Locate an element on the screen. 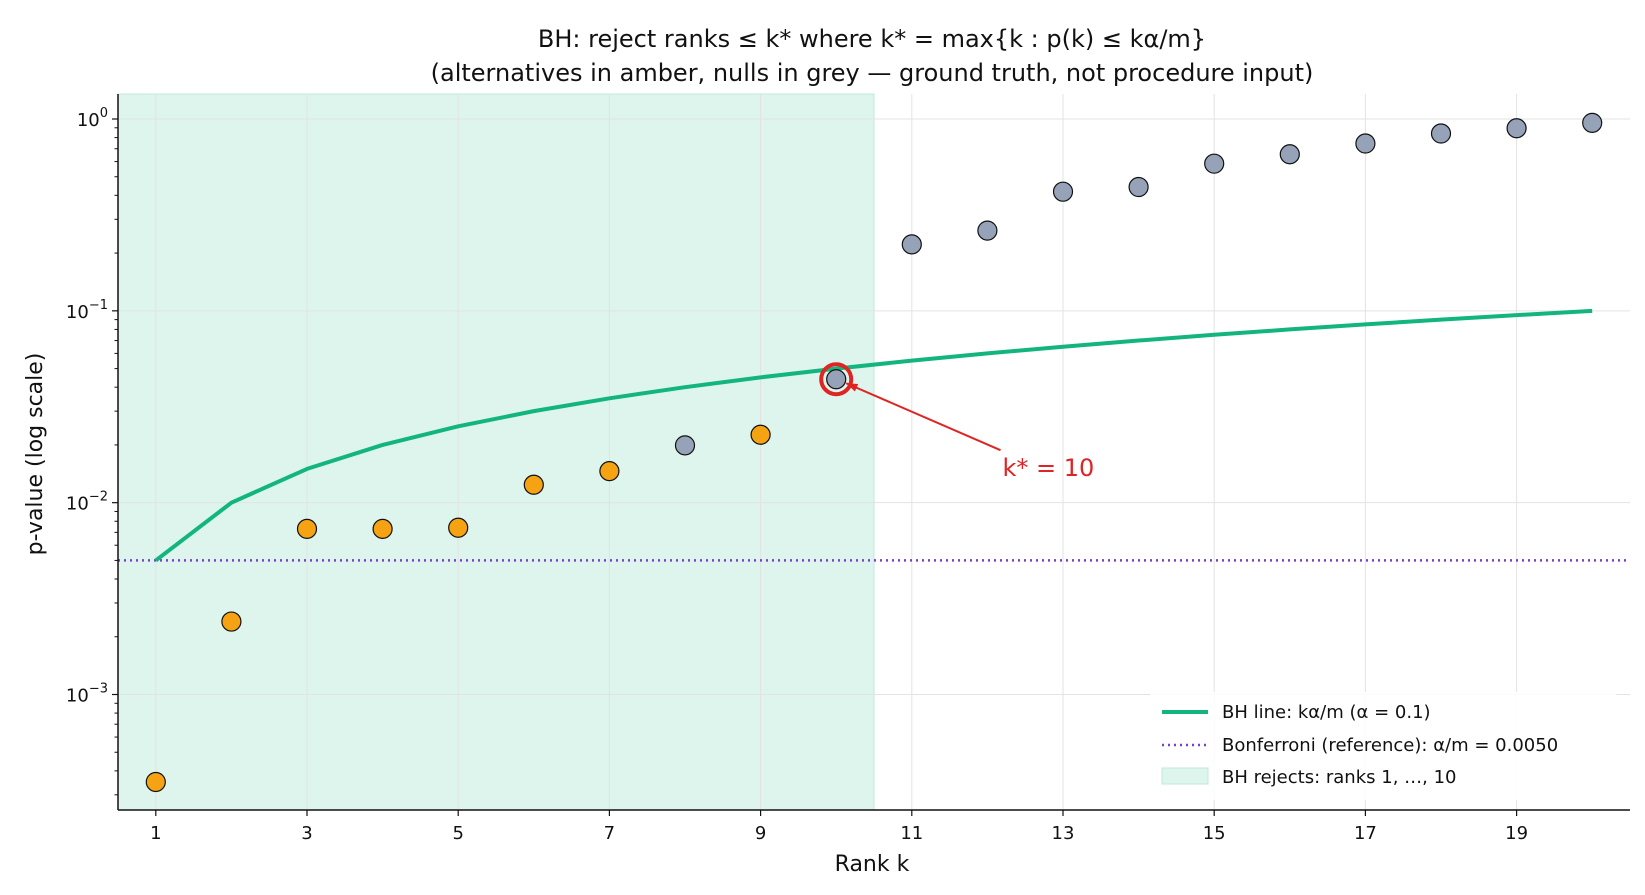  kstar-highlight-ring is located at coordinates (836, 379).